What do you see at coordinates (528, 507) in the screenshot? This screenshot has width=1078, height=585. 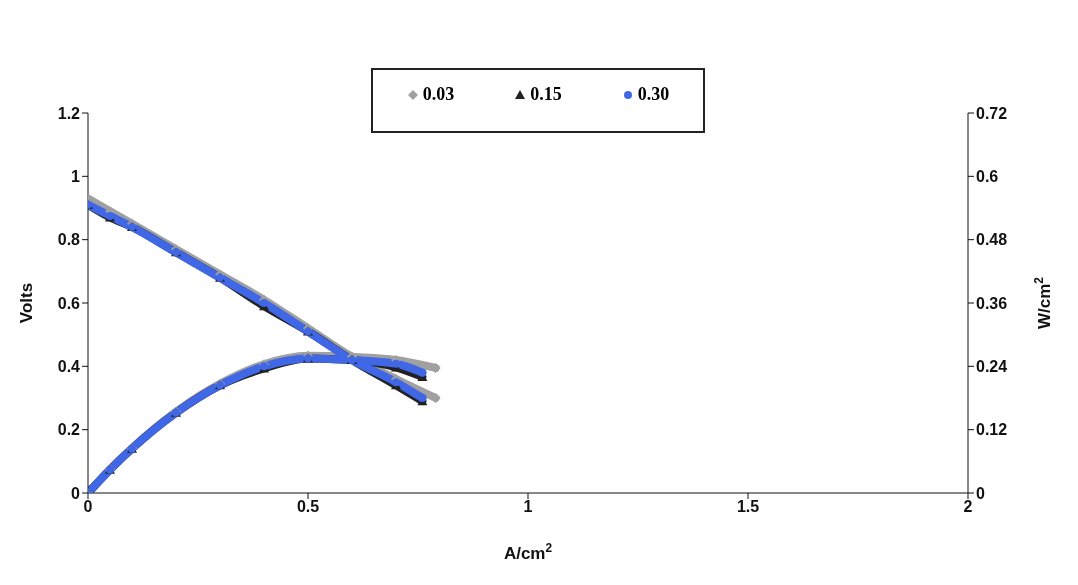 I see `x-tick-label: 1` at bounding box center [528, 507].